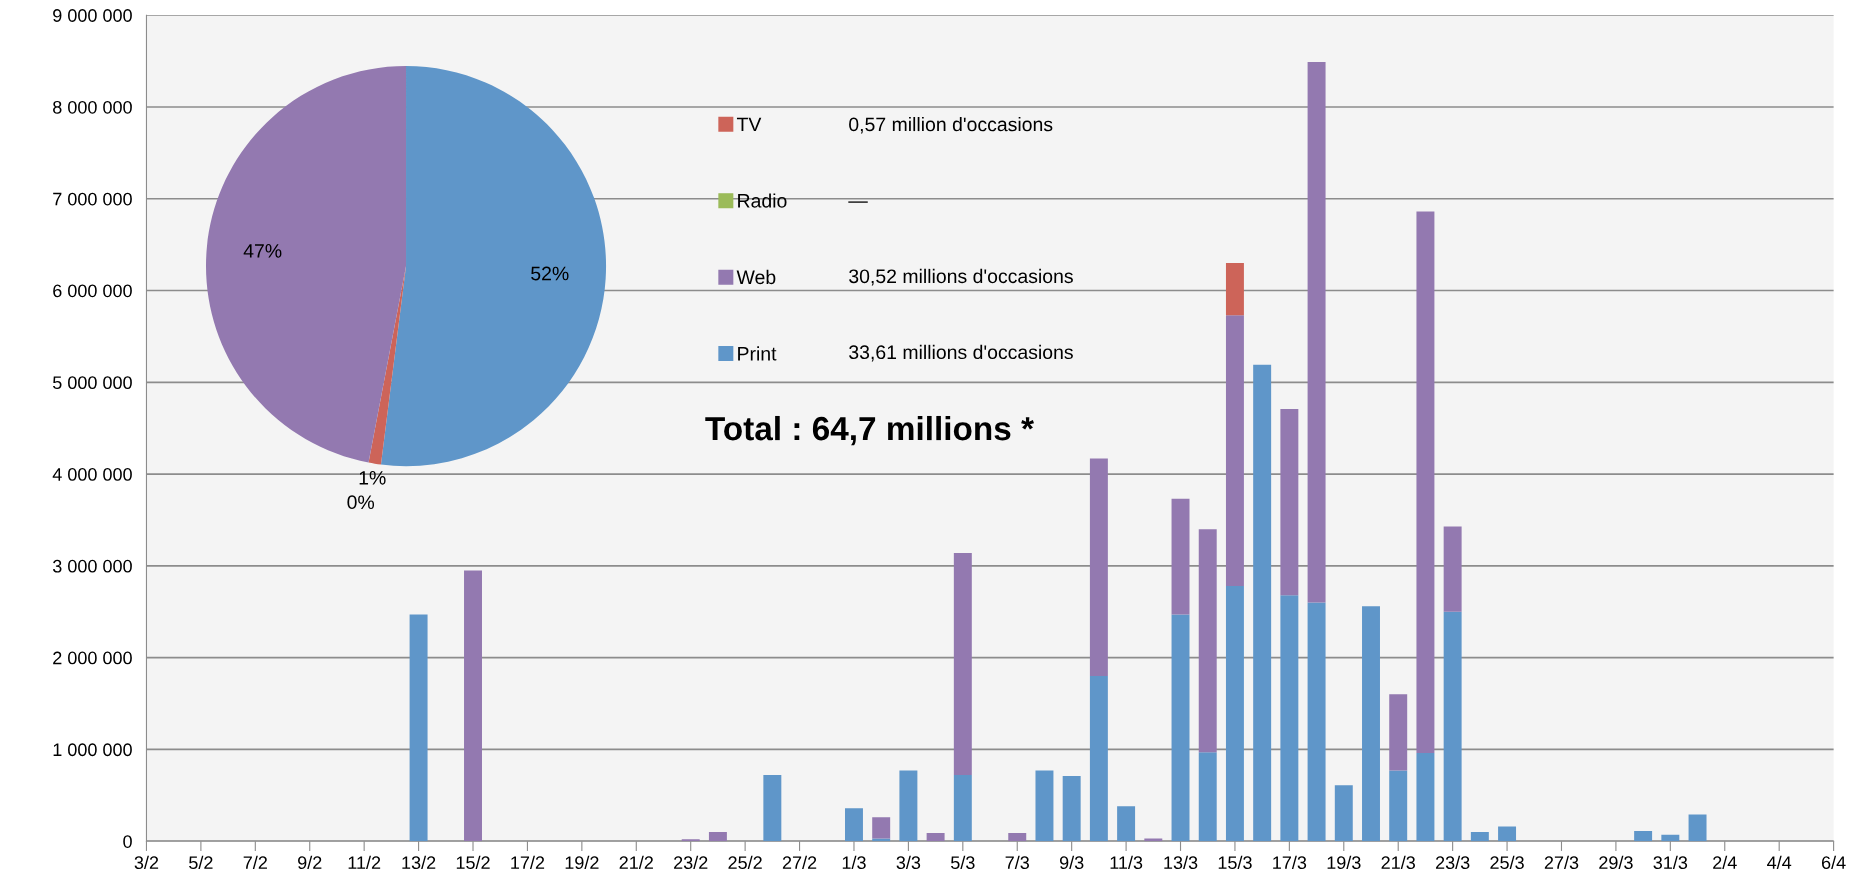 The image size is (1854, 893). What do you see at coordinates (762, 200) in the screenshot?
I see `legend-label: Radio` at bounding box center [762, 200].